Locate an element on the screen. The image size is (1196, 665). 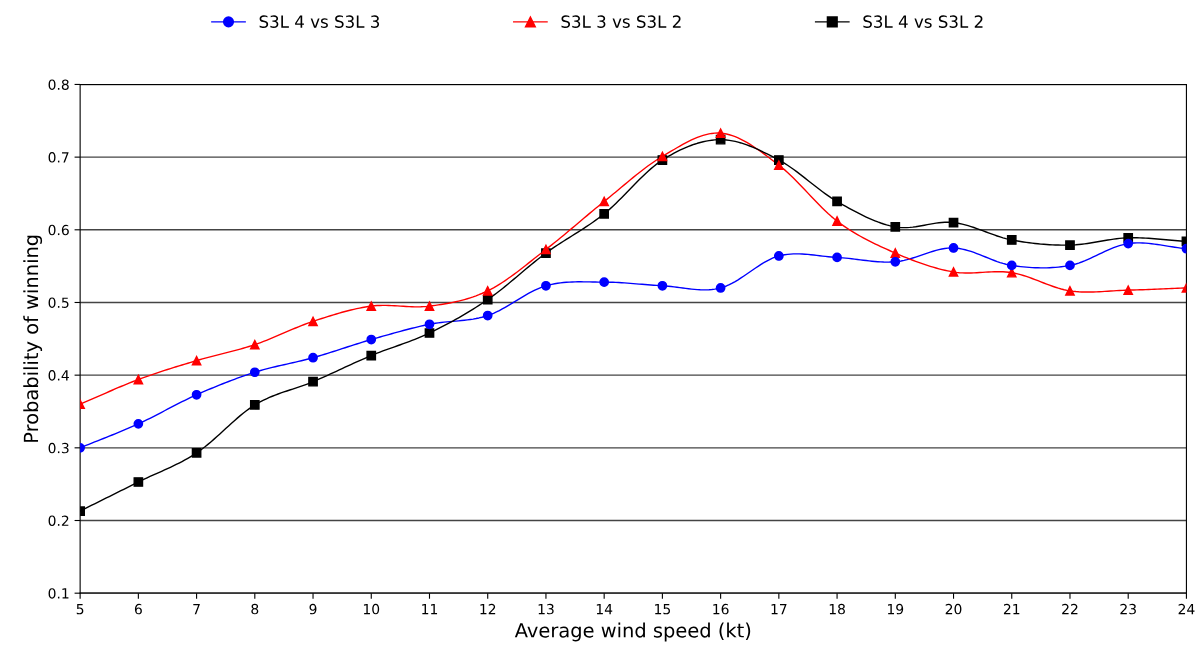
x-tick-label: 21 is located at coordinates (1011, 609).